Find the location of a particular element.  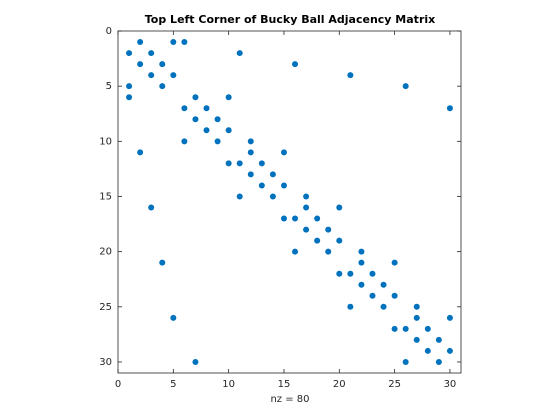

x-tick-label: 5 is located at coordinates (173, 384).